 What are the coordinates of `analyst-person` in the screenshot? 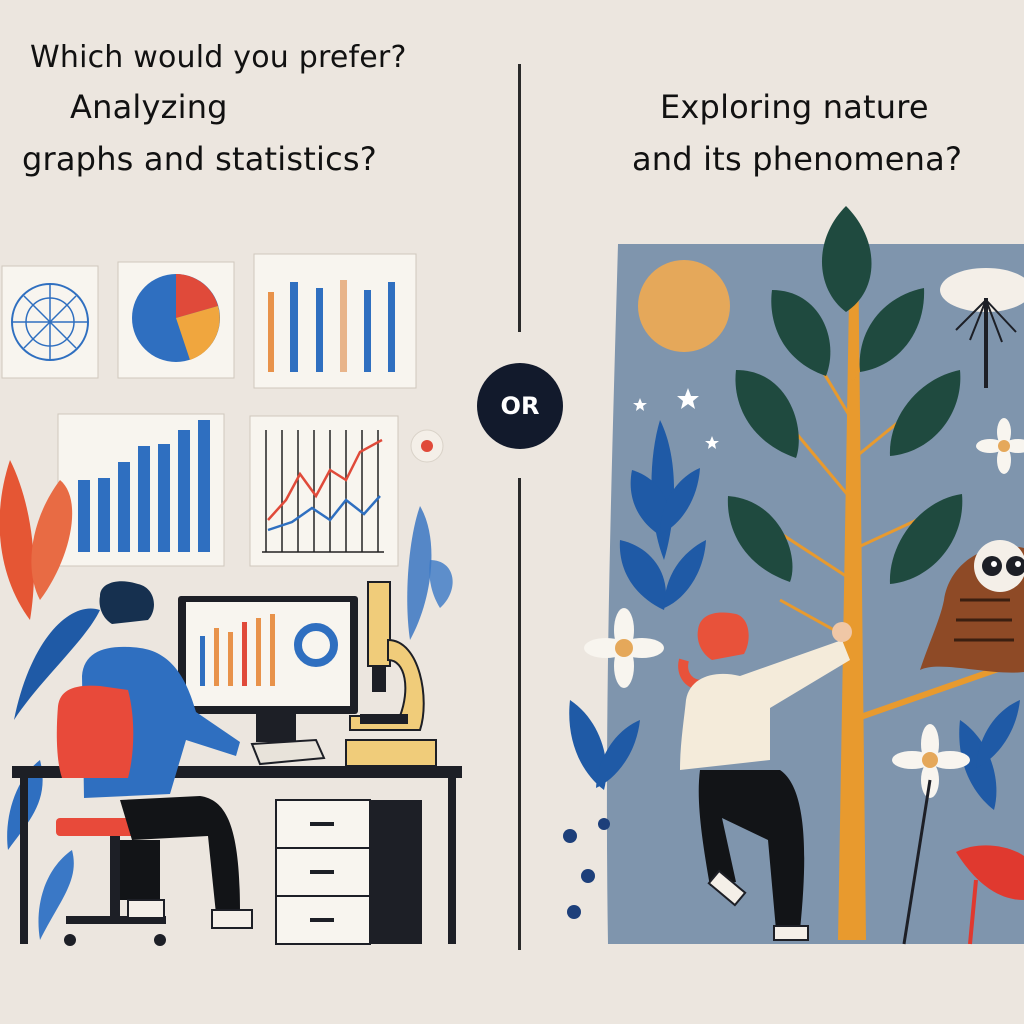 It's located at (154, 755).